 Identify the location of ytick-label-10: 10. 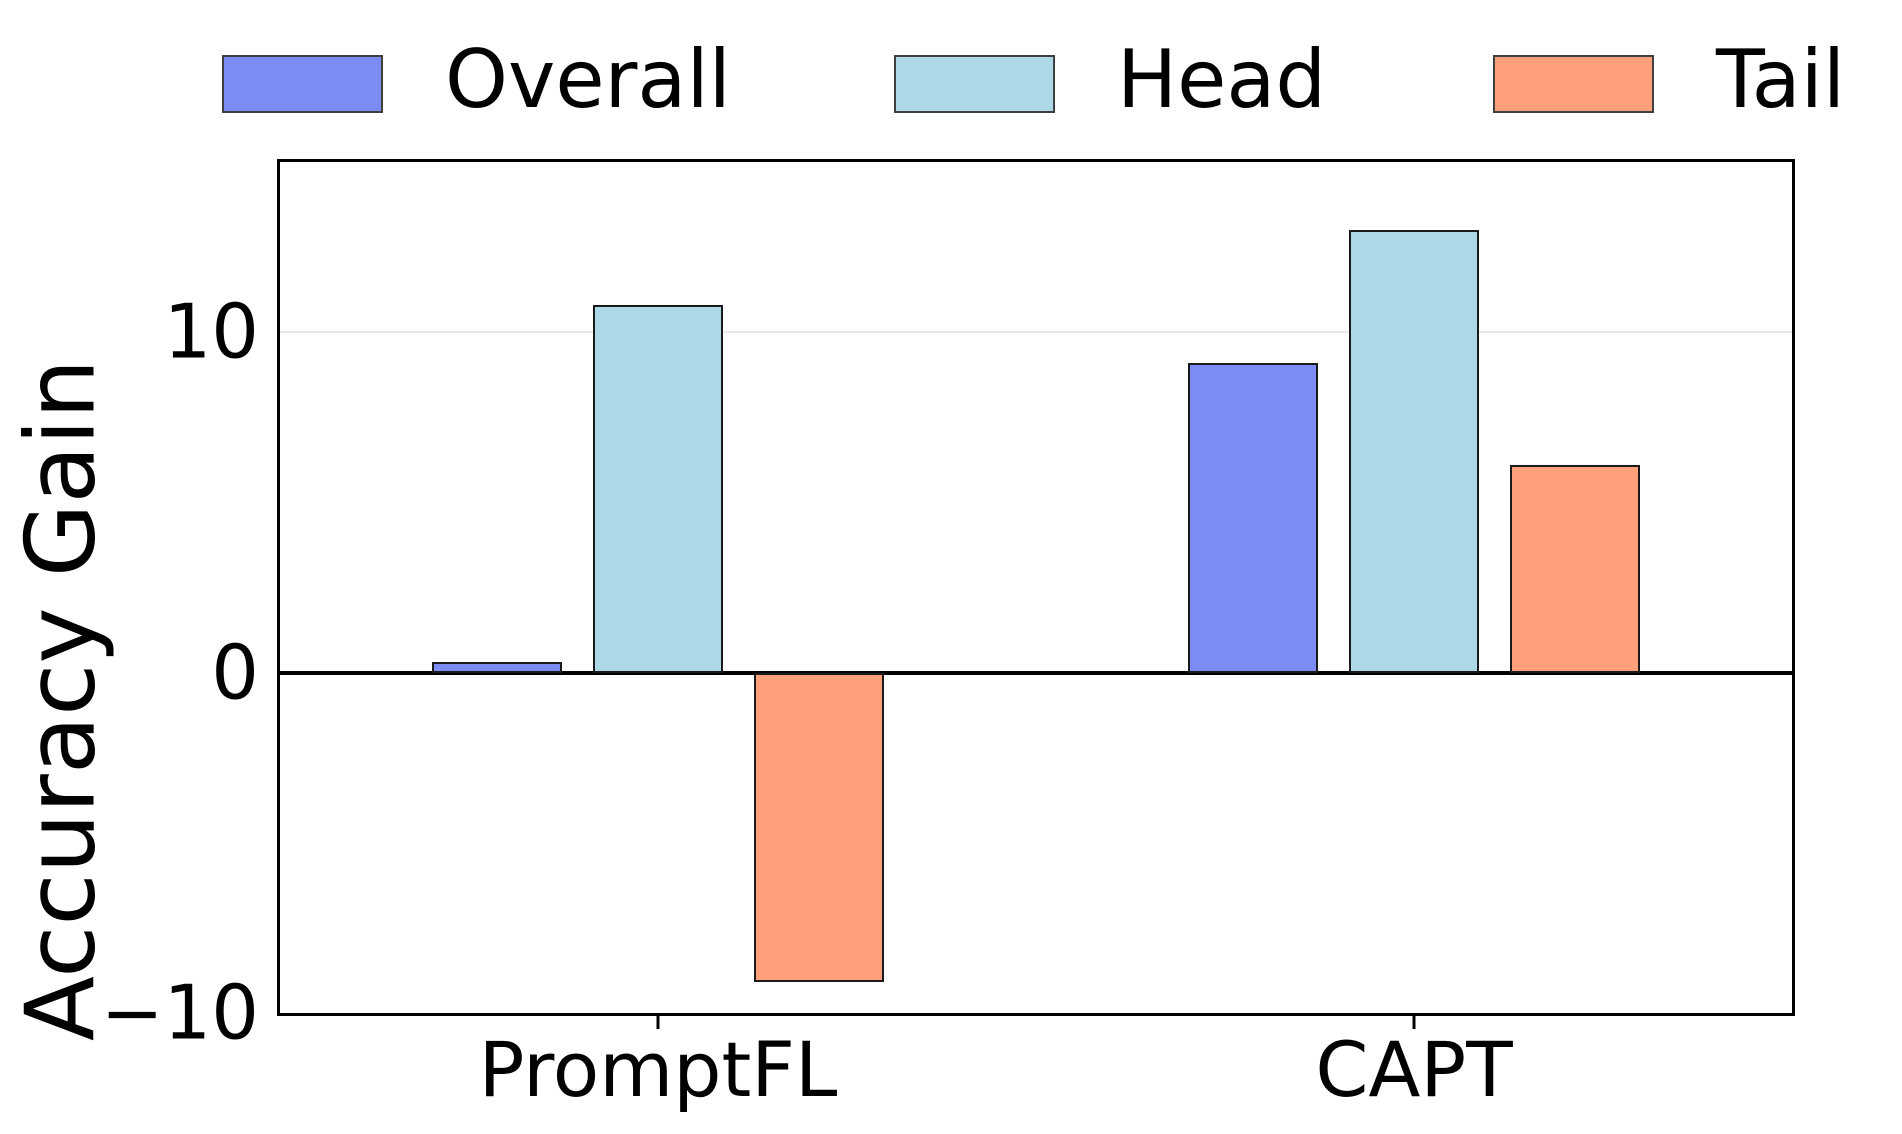
(211, 331).